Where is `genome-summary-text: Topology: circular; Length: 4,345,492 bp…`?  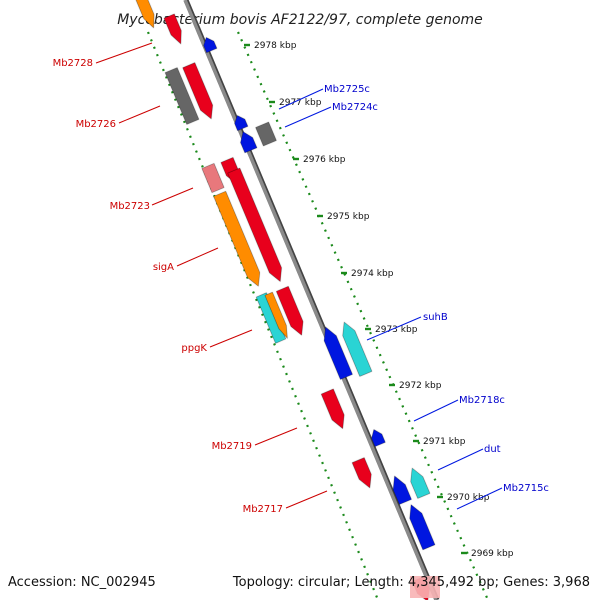
genome-summary-text: Topology: circular; Length: 4,345,492 bp… is located at coordinates (411, 582).